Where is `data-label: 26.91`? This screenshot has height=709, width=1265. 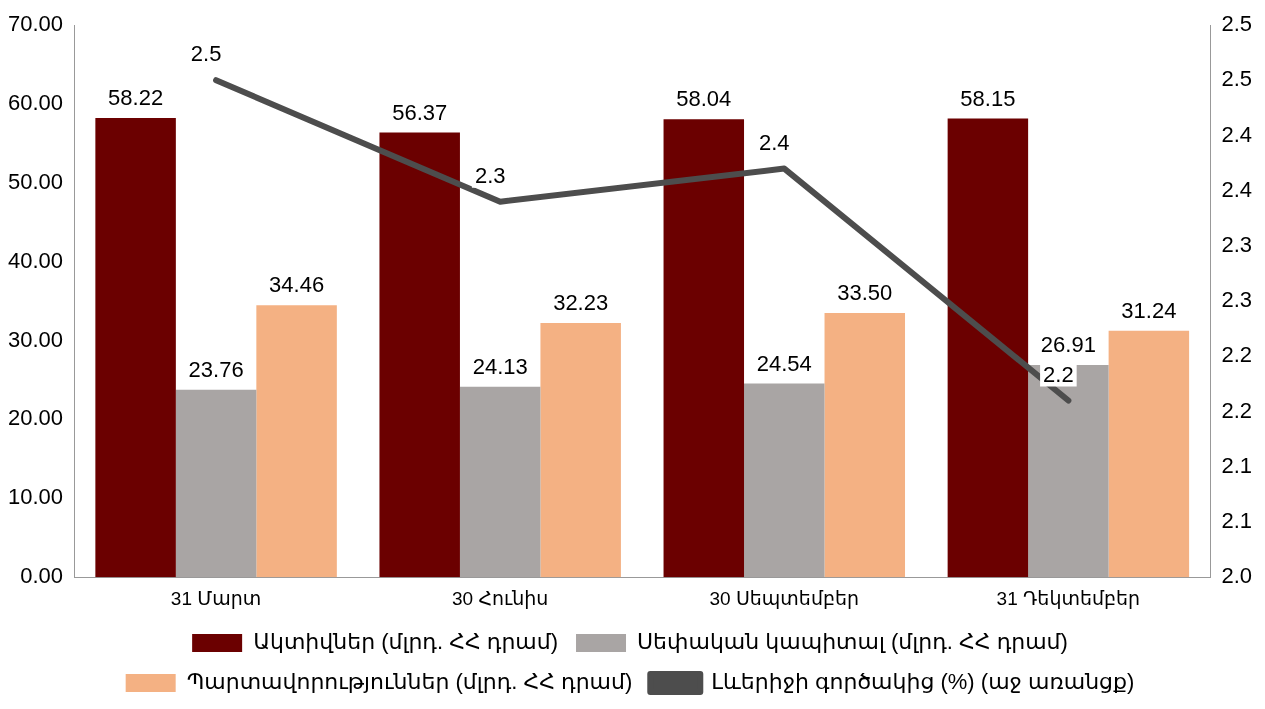 data-label: 26.91 is located at coordinates (1068, 344).